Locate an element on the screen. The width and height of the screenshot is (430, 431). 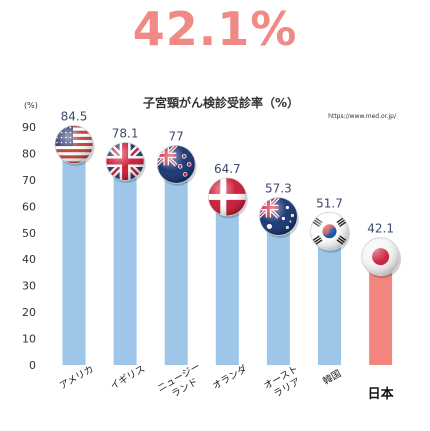
korea-flag-icon is located at coordinates (330, 232).